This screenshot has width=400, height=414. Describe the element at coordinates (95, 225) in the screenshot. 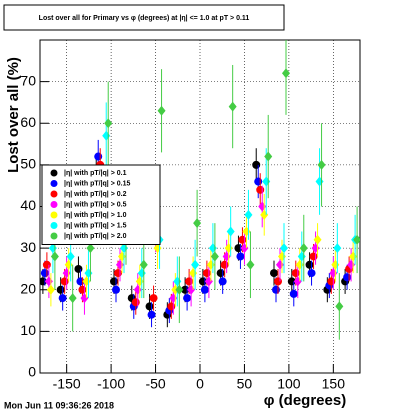

I see `legend-label: |η| with pT/|q| > 1.5` at that location.